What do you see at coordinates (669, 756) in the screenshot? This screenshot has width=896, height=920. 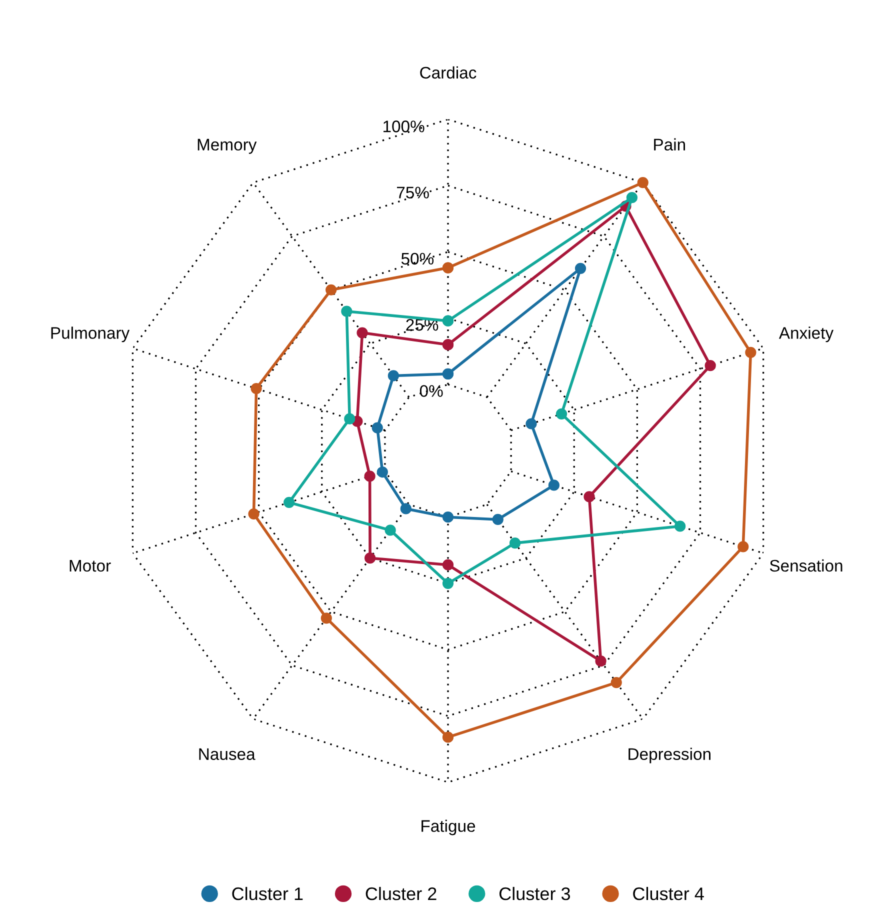 I see `spoke-label: Depression` at bounding box center [669, 756].